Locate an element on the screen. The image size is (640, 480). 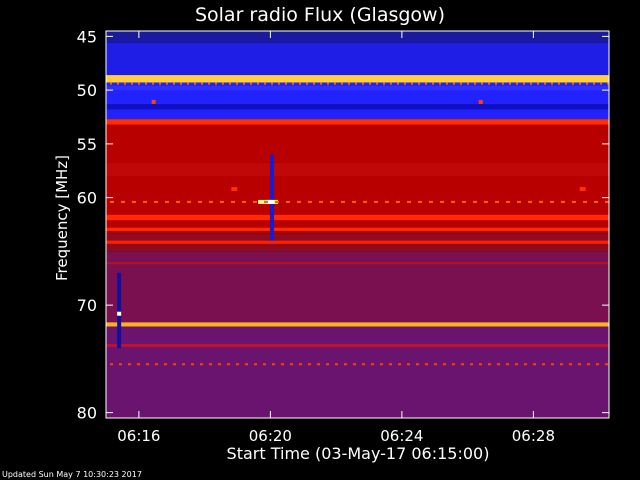
x-tick-label: 06:16 is located at coordinates (138, 436).